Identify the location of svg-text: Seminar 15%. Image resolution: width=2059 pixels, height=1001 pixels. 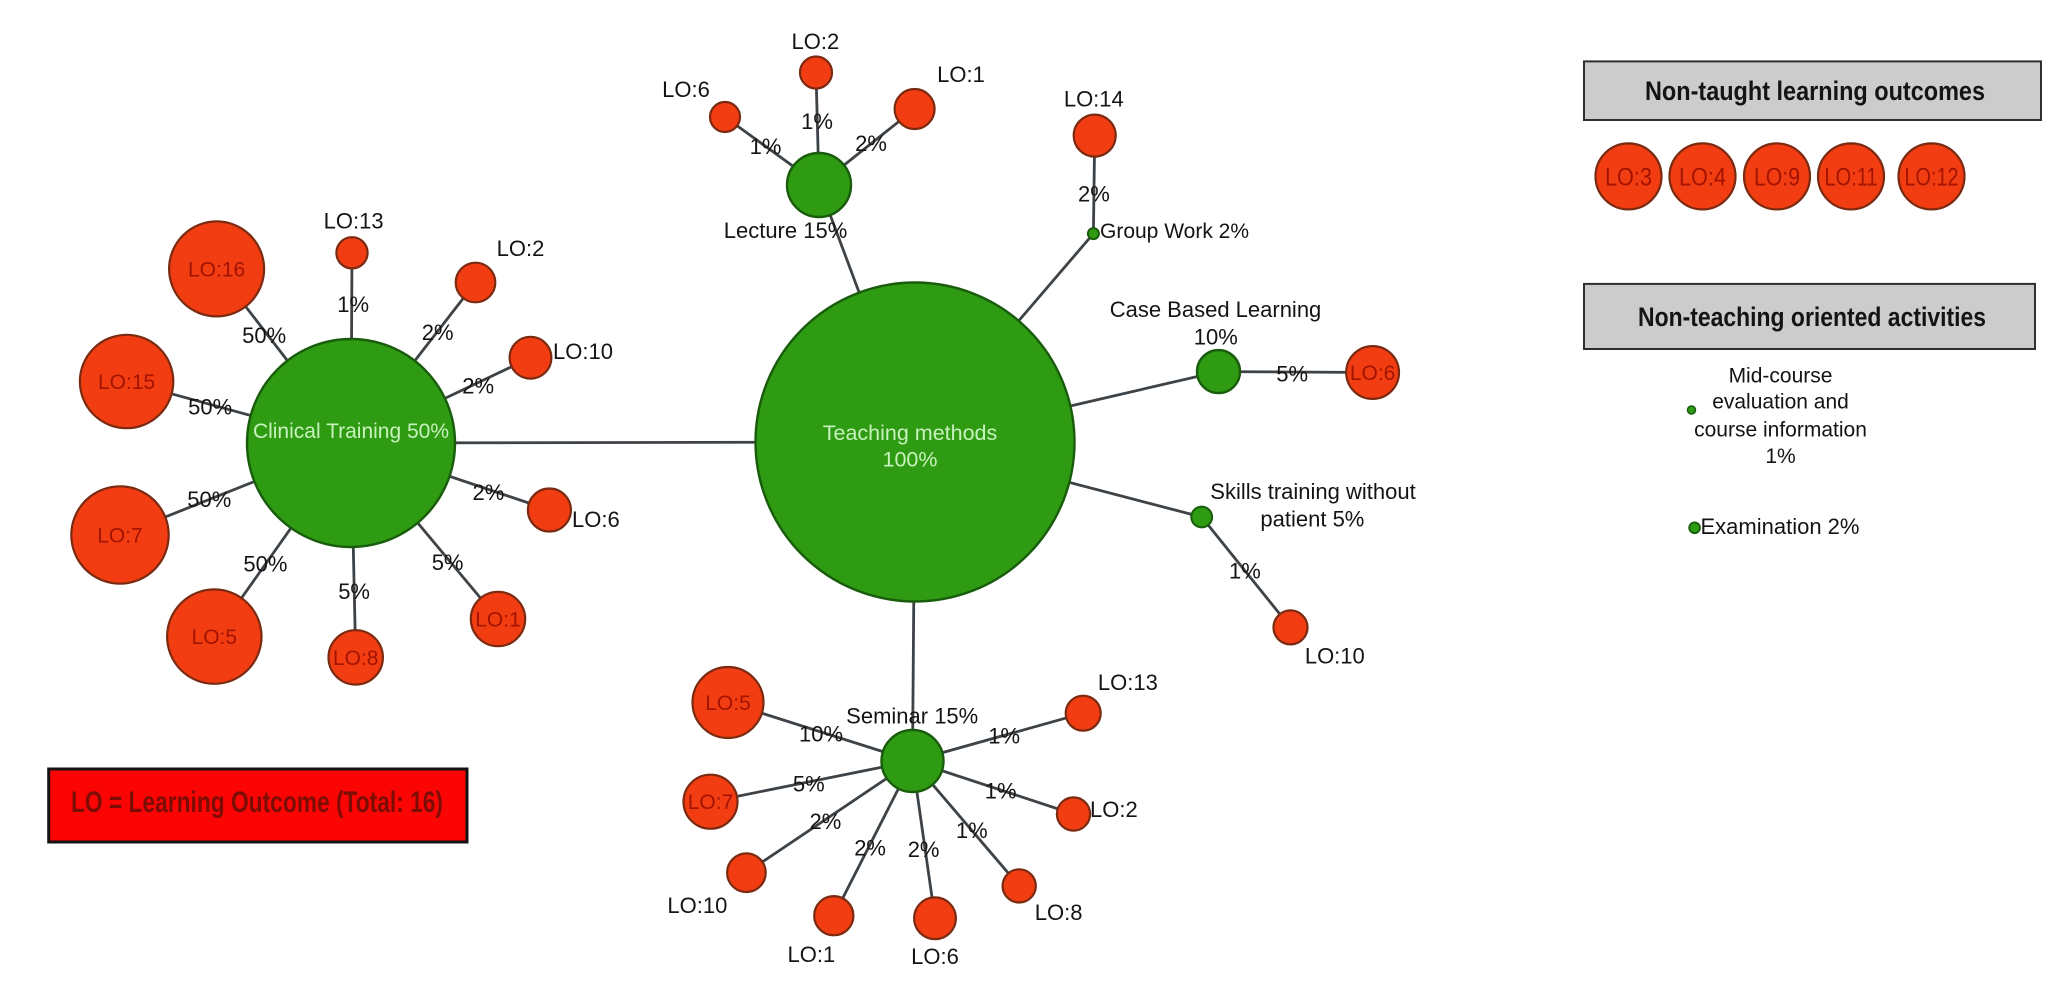
(912, 716).